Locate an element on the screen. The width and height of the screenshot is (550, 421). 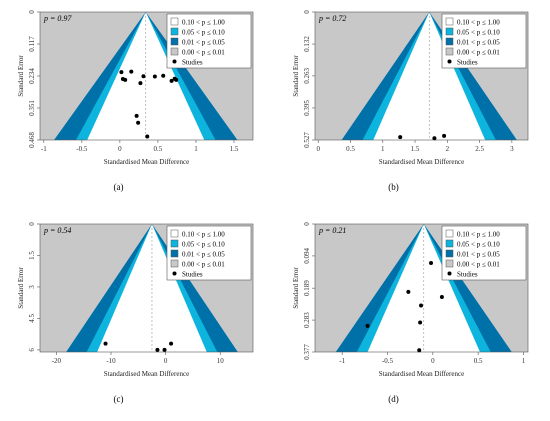
y-tick-label: 0.377 is located at coordinates (307, 352).